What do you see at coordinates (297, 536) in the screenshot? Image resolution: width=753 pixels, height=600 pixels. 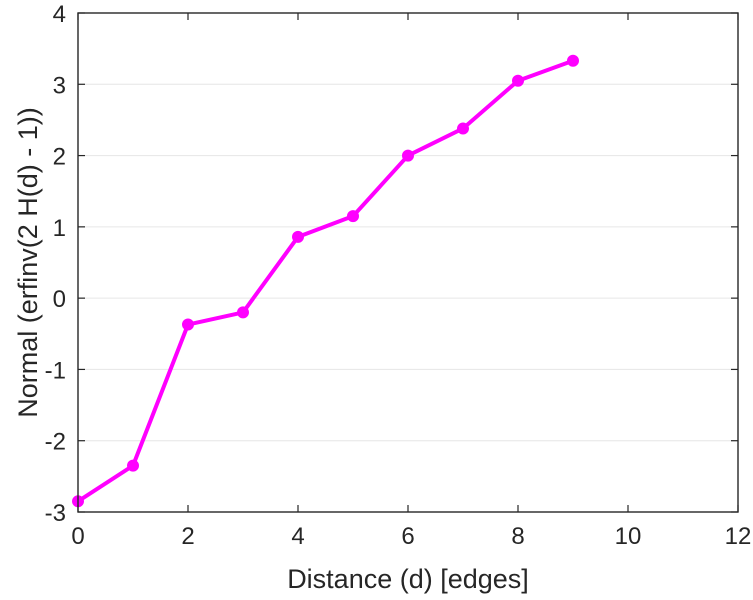 I see `x-tick-label: 4` at bounding box center [297, 536].